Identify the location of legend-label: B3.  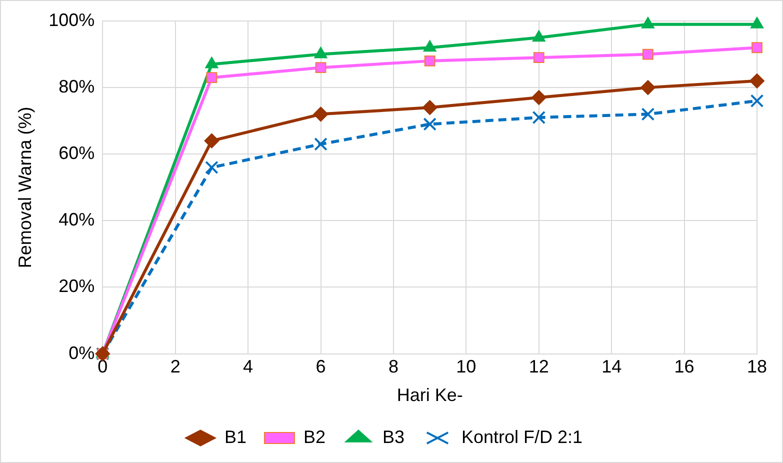
(393, 436).